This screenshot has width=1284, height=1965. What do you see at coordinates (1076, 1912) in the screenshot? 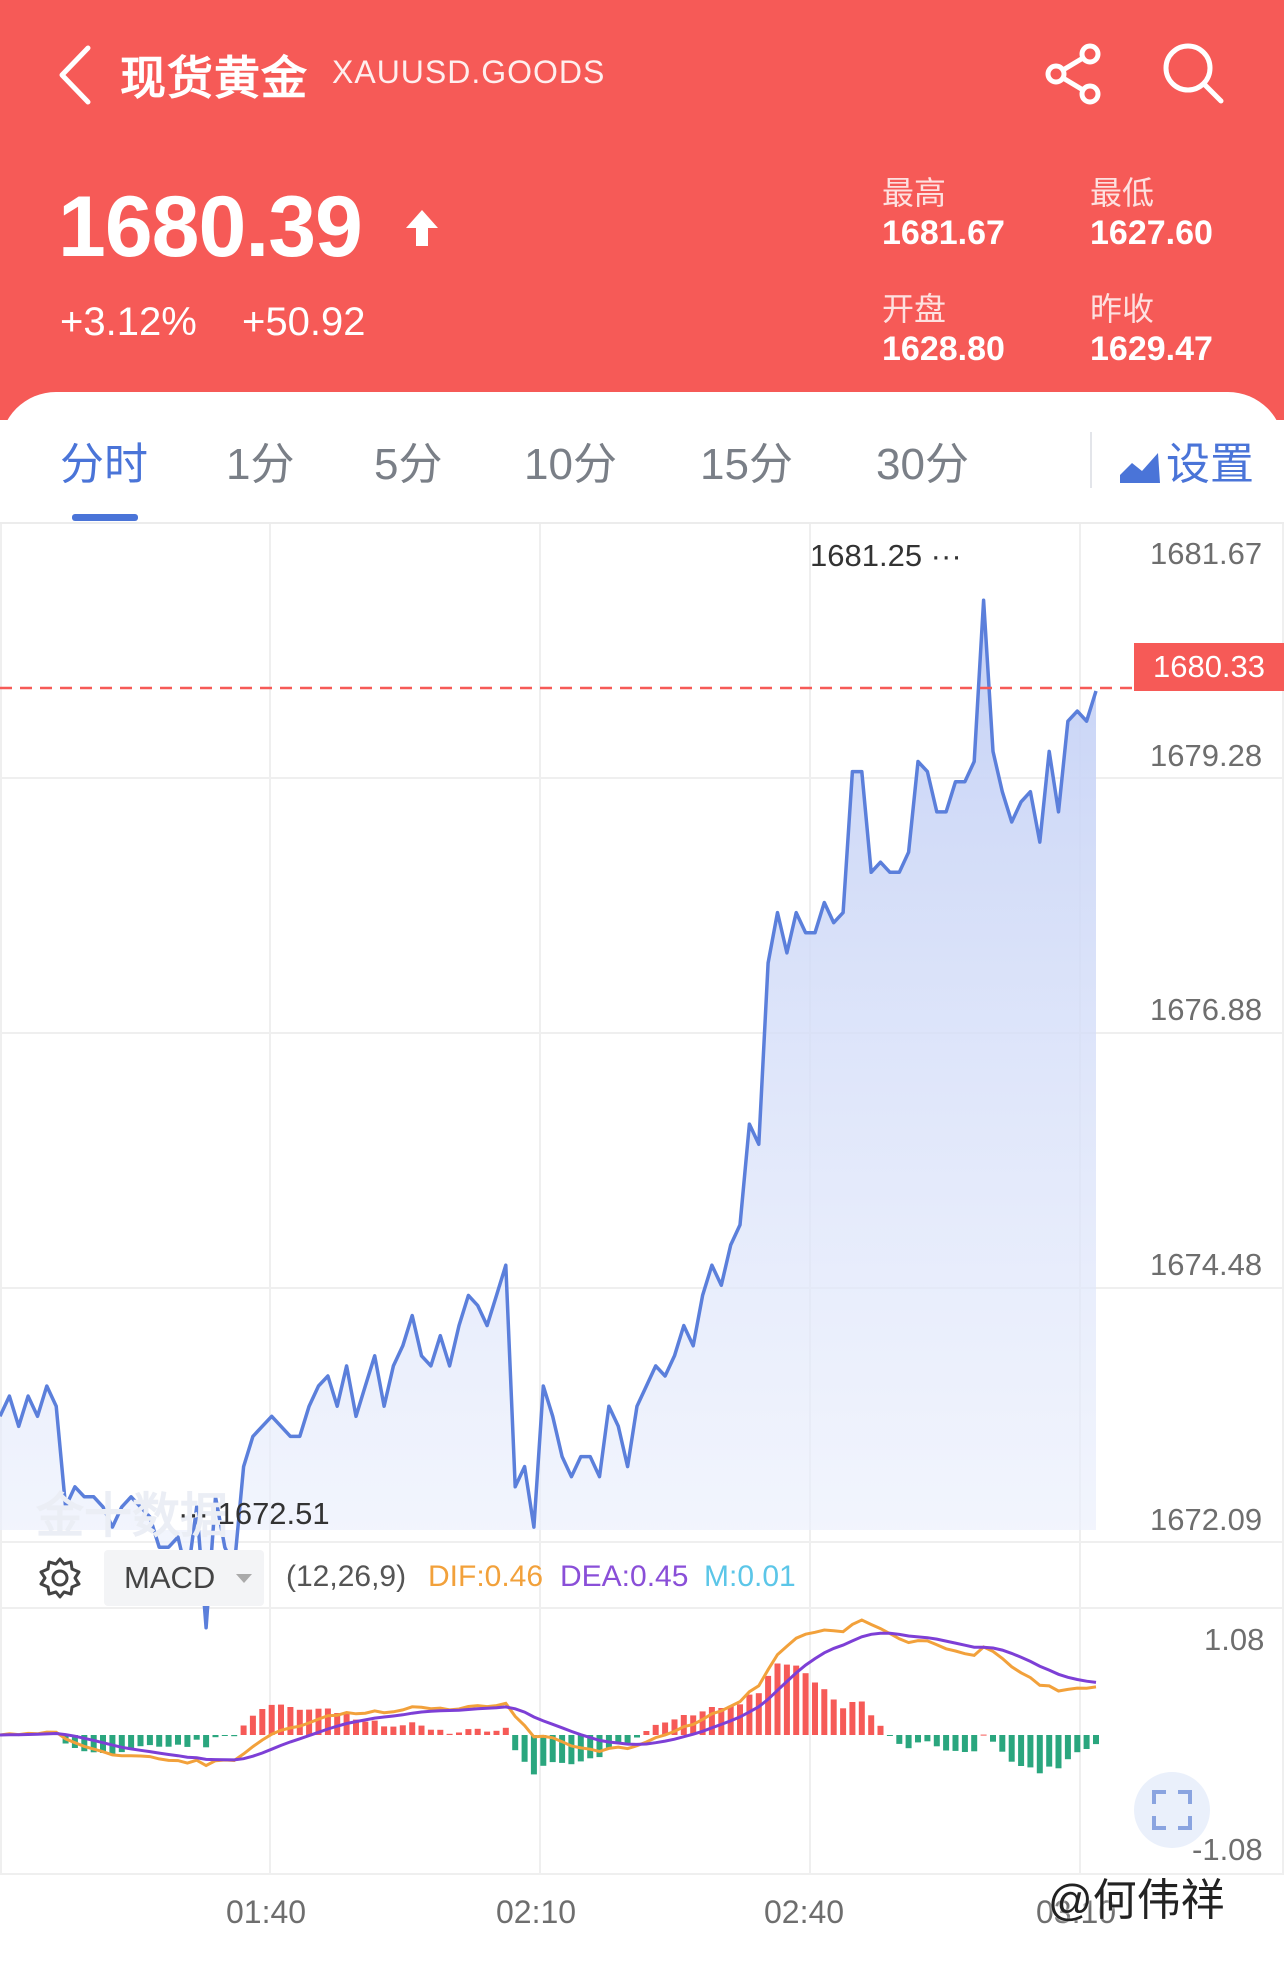
I see `x-label-4: 03:10` at bounding box center [1076, 1912].